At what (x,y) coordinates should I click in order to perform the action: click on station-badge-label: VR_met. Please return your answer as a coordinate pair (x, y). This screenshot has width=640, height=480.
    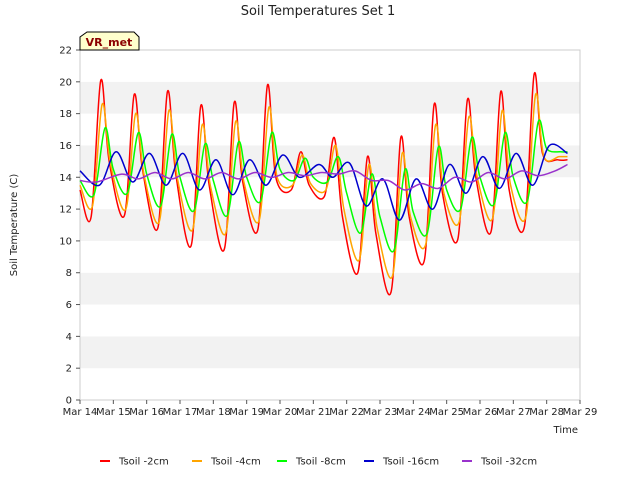
    Looking at the image, I should click on (109, 42).